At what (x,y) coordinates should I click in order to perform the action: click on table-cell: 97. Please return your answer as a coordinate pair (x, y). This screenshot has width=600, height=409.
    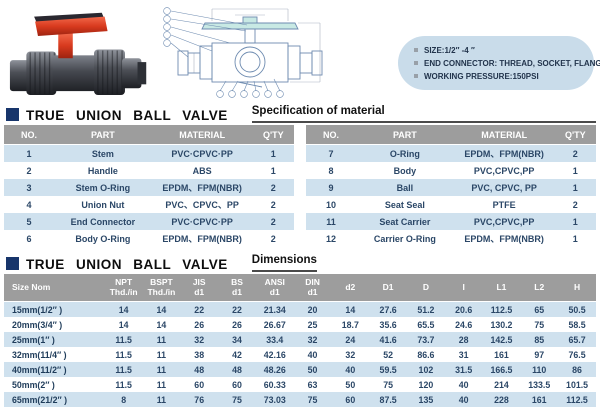
    Looking at the image, I should click on (539, 354).